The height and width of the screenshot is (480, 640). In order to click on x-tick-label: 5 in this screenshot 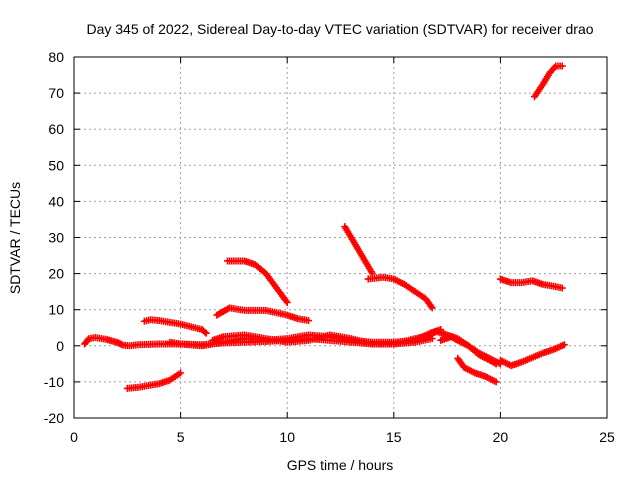, I will do `click(181, 437)`.